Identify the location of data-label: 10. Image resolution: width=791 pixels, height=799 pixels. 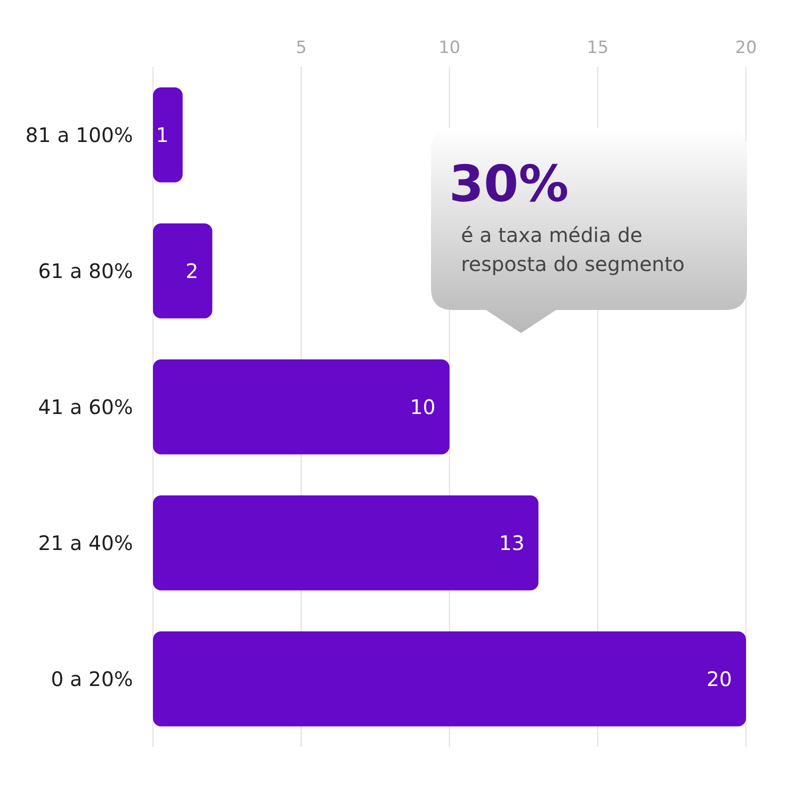
(423, 407).